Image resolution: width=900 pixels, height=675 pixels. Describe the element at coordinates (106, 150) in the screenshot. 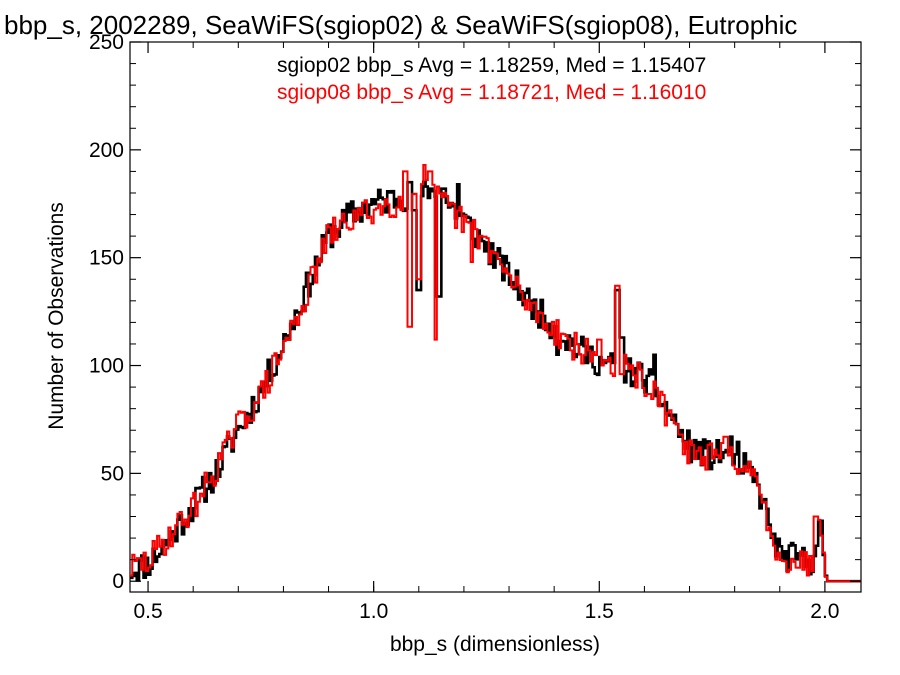

I see `y-tick-label: 200` at that location.